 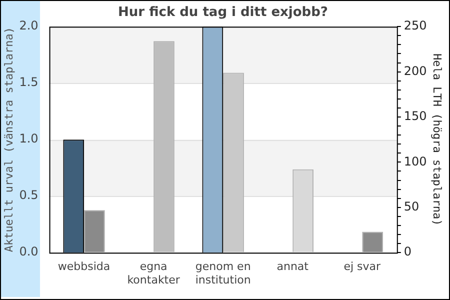 What do you see at coordinates (408, 251) in the screenshot?
I see `y2-tick-label: 0` at bounding box center [408, 251].